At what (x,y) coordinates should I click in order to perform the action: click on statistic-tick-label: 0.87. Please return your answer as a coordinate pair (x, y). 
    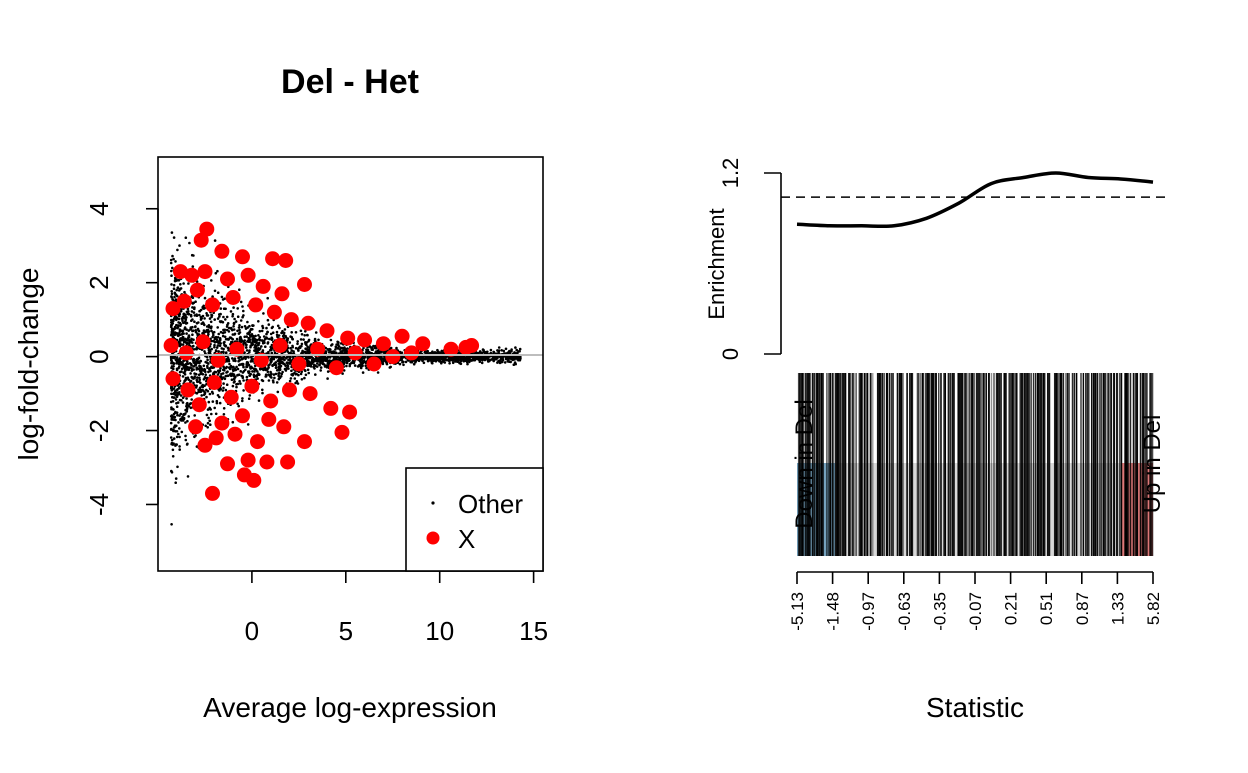
    Looking at the image, I should click on (1082, 608).